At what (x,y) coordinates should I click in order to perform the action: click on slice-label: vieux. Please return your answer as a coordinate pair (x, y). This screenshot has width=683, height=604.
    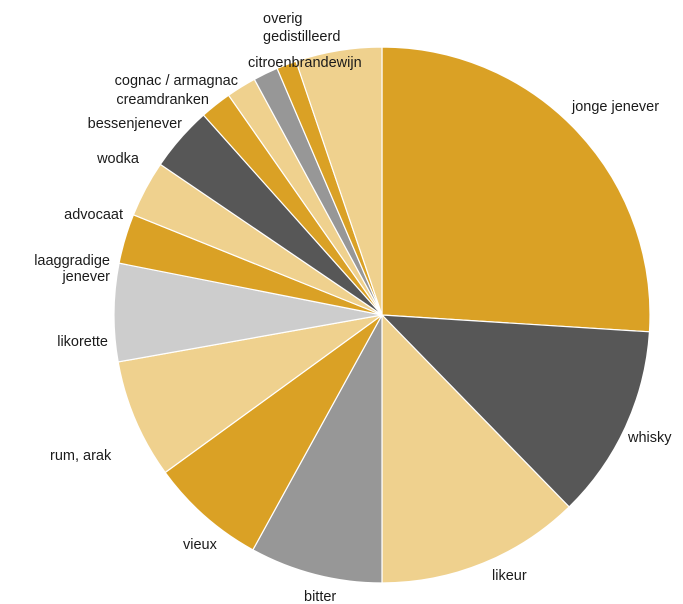
    Looking at the image, I should click on (200, 545).